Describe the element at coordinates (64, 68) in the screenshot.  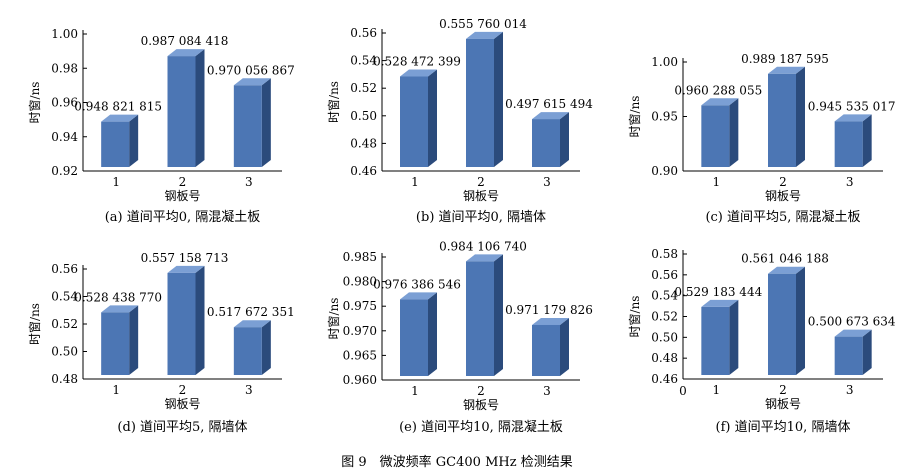
I see `y-tick-label: 0.98` at that location.